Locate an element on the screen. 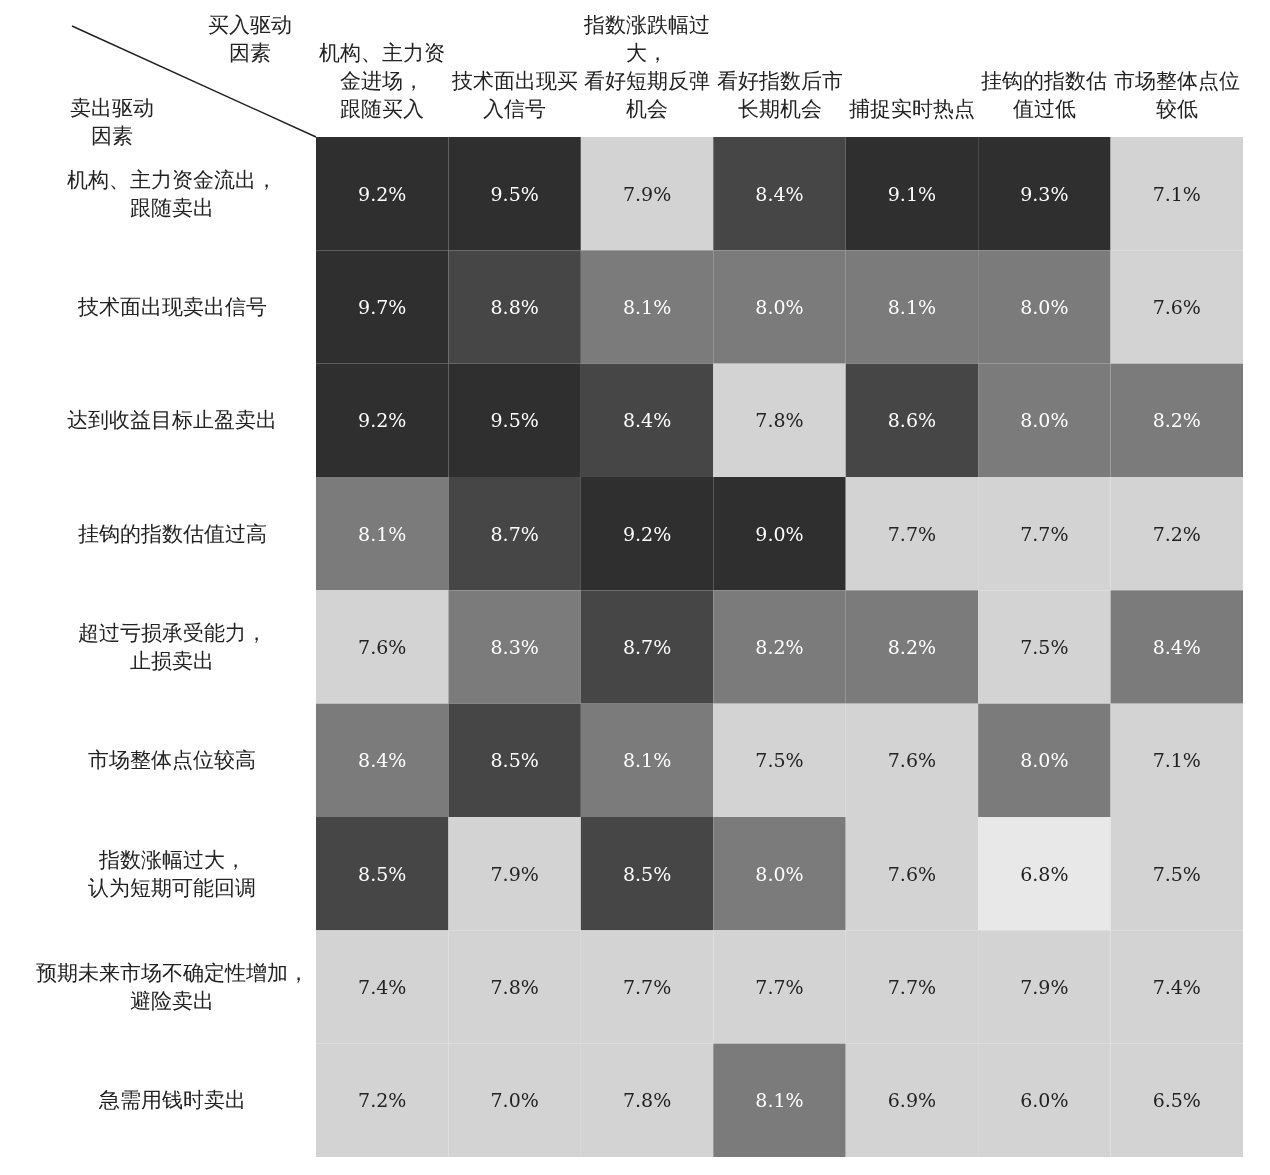 The width and height of the screenshot is (1270, 1175). data-label: 9.0% is located at coordinates (779, 533).